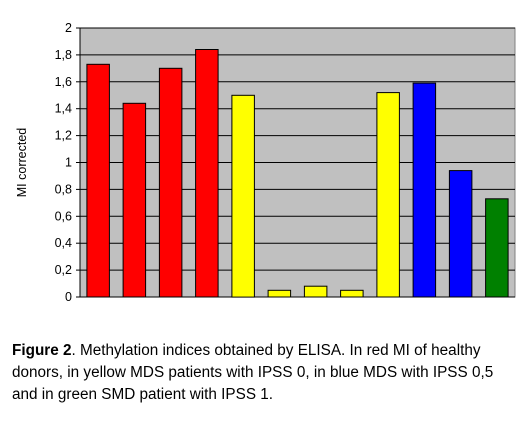 The image size is (520, 436). What do you see at coordinates (68, 163) in the screenshot?
I see `y-tick-label: 1` at bounding box center [68, 163].